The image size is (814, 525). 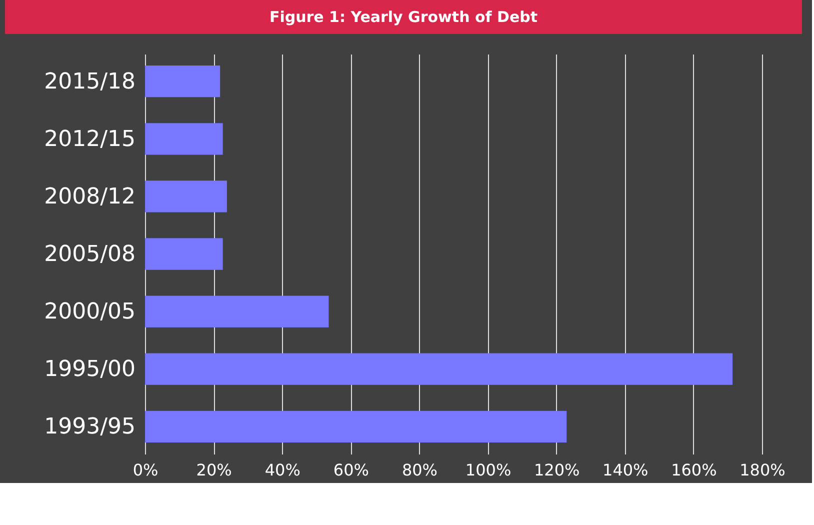 What do you see at coordinates (351, 470) in the screenshot?
I see `x-tick-label: 60%` at bounding box center [351, 470].